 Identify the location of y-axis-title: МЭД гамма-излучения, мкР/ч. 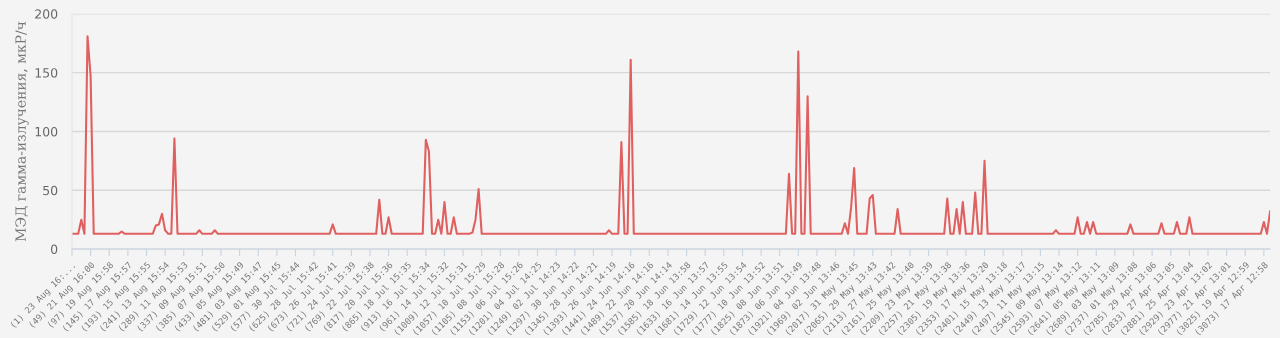
(22, 131).